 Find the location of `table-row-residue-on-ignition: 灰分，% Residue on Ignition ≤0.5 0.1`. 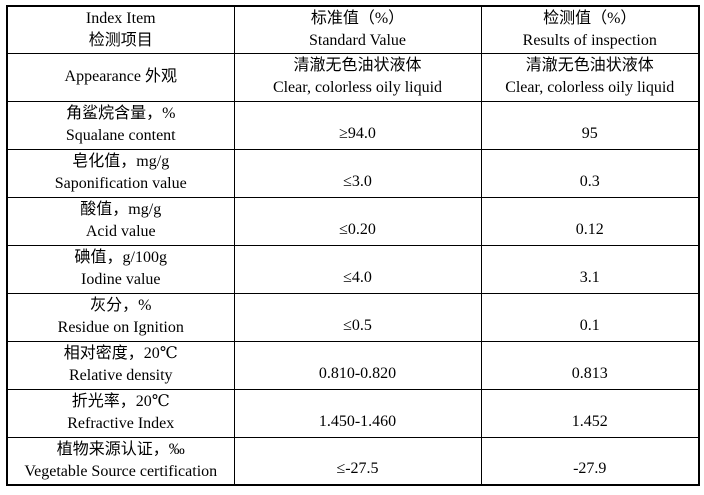

table-row-residue-on-ignition: 灰分，% Residue on Ignition ≤0.5 0.1 is located at coordinates (353, 317).